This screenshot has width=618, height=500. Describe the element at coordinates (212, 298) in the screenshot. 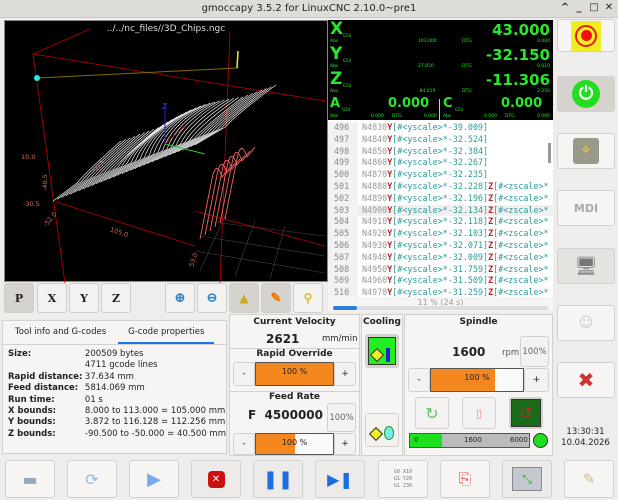

I see `zoom-out-button: ⊖` at that location.